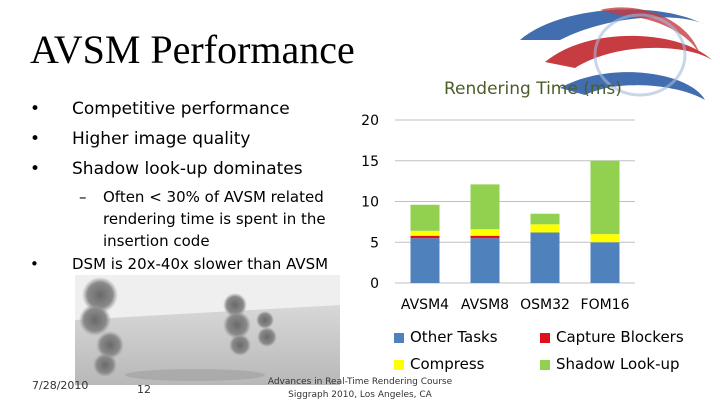 The image size is (720, 405). What do you see at coordinates (207, 330) in the screenshot?
I see `smoke-plume-image` at bounding box center [207, 330].